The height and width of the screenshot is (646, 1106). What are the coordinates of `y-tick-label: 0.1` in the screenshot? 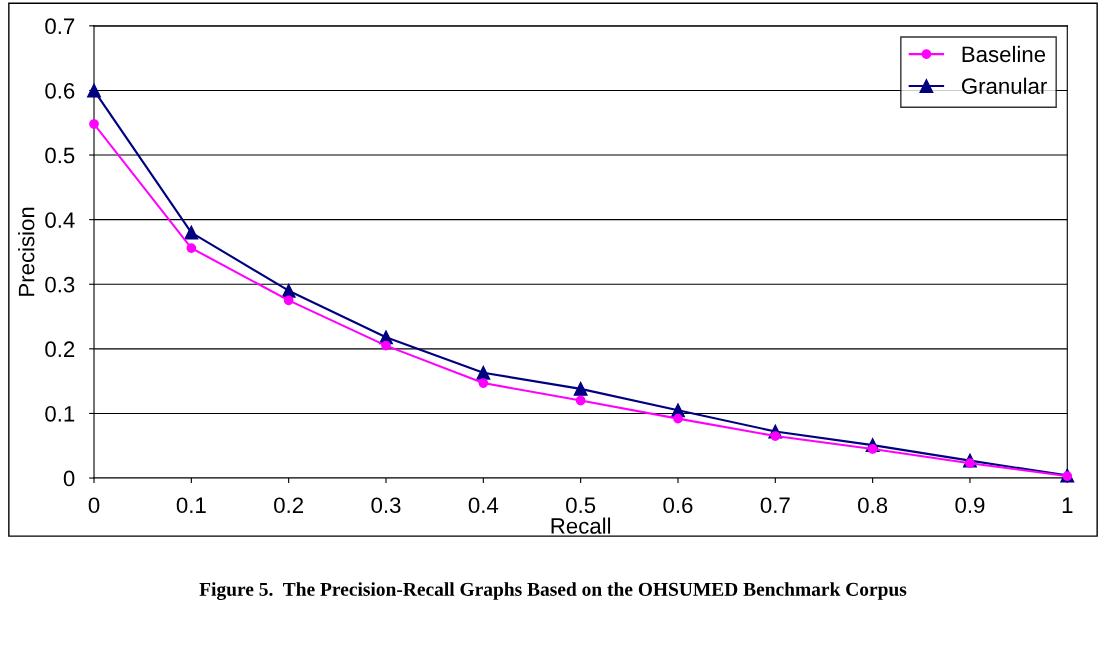 It's located at (60, 413).